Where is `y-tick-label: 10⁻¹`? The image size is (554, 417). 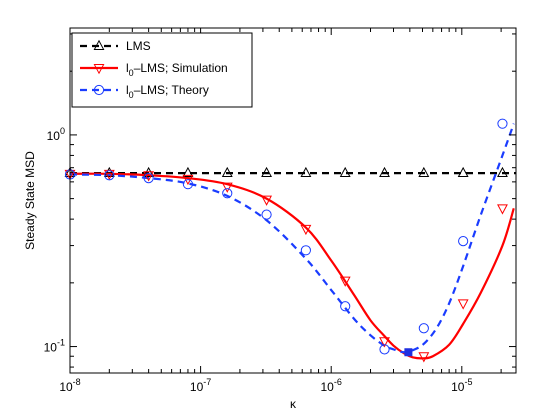 y-tick-label: 10⁻¹ is located at coordinates (54, 346).